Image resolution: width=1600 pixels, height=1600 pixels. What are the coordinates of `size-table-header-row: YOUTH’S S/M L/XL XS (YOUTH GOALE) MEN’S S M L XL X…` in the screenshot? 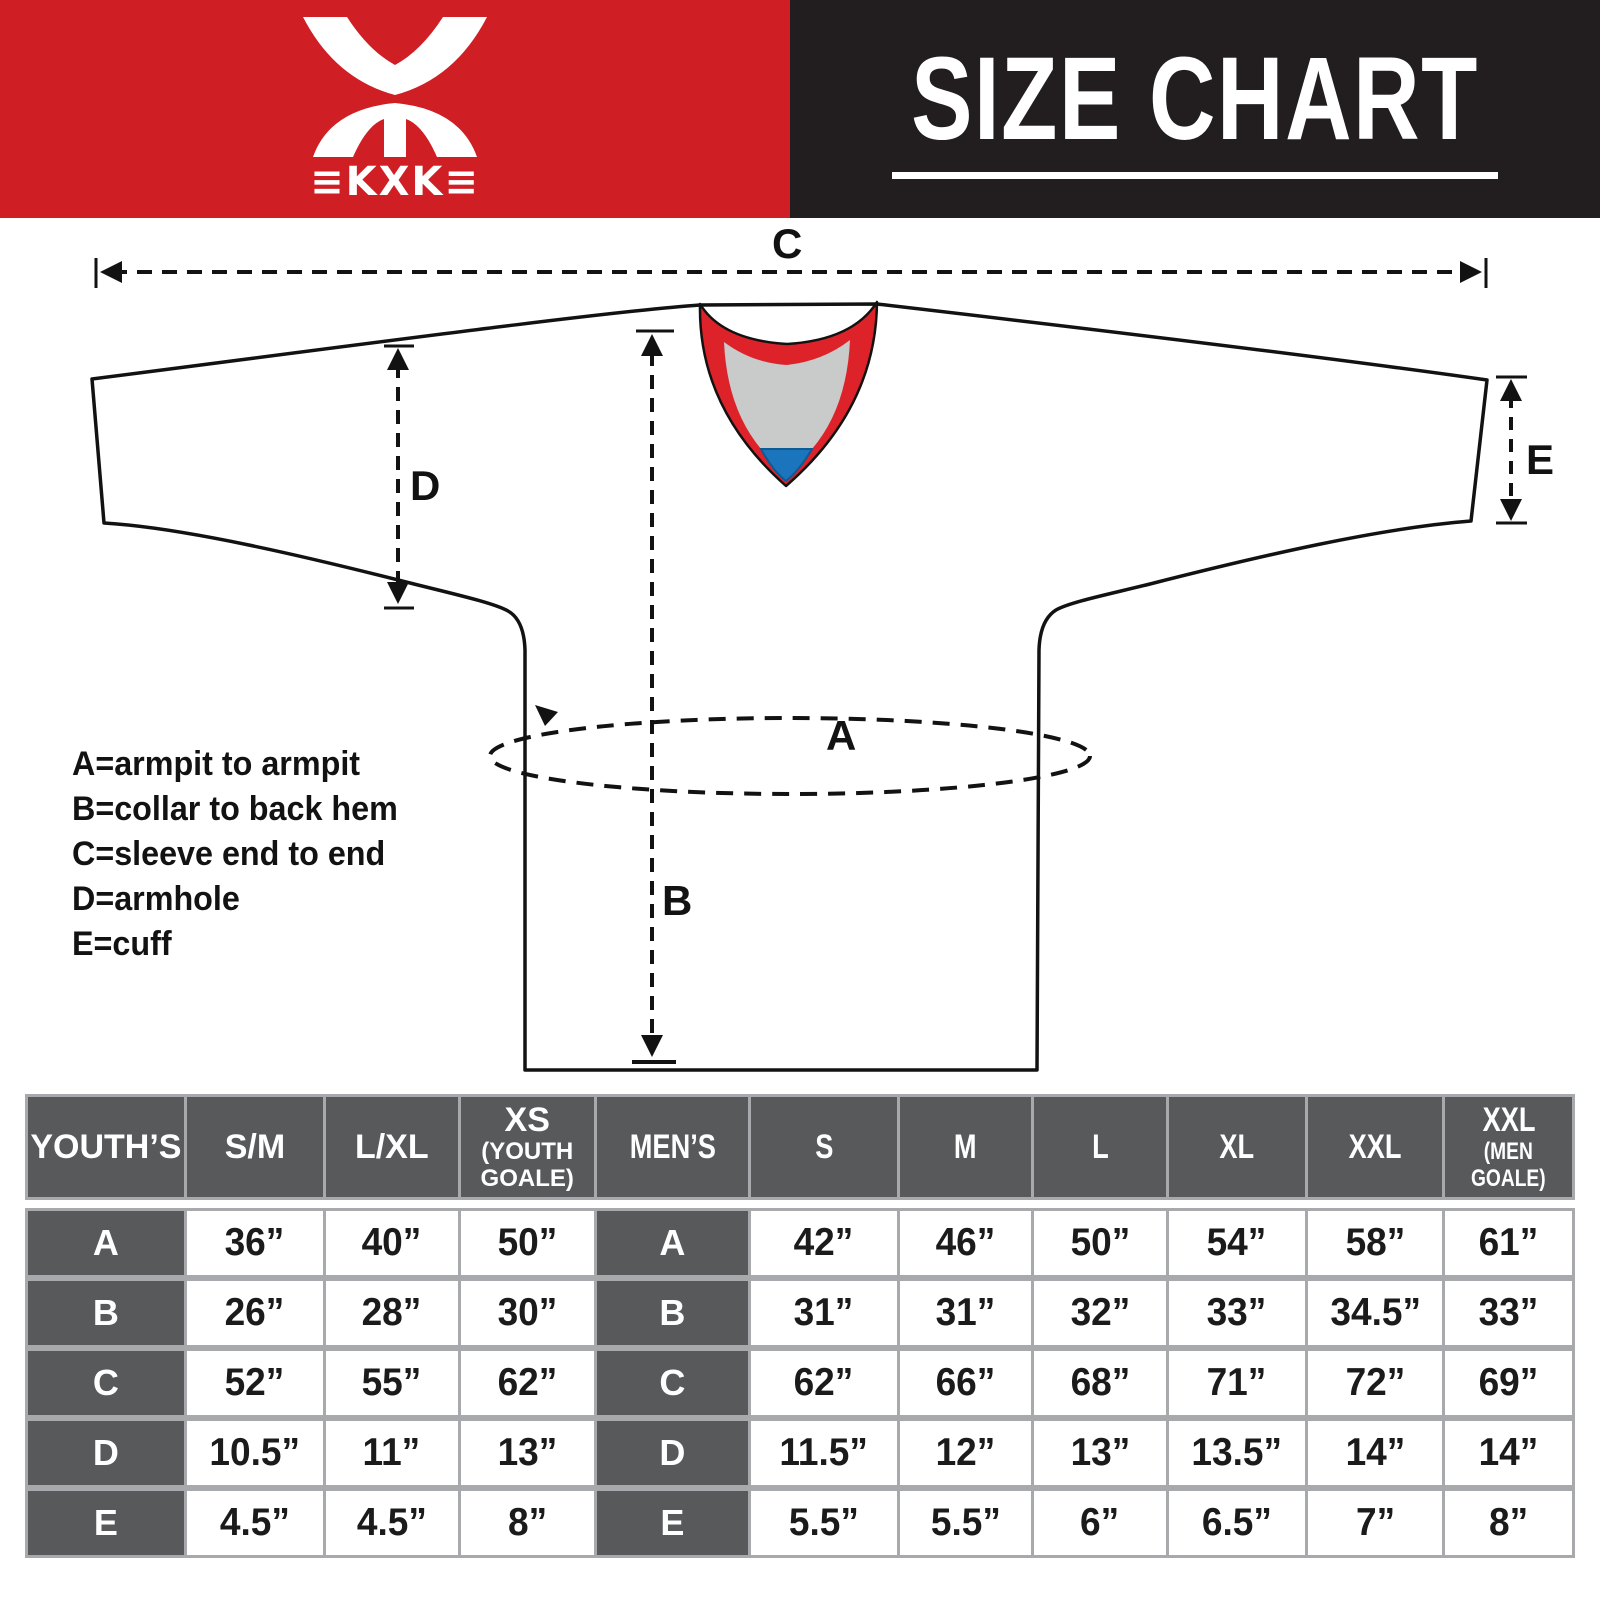 It's located at (800, 1147).